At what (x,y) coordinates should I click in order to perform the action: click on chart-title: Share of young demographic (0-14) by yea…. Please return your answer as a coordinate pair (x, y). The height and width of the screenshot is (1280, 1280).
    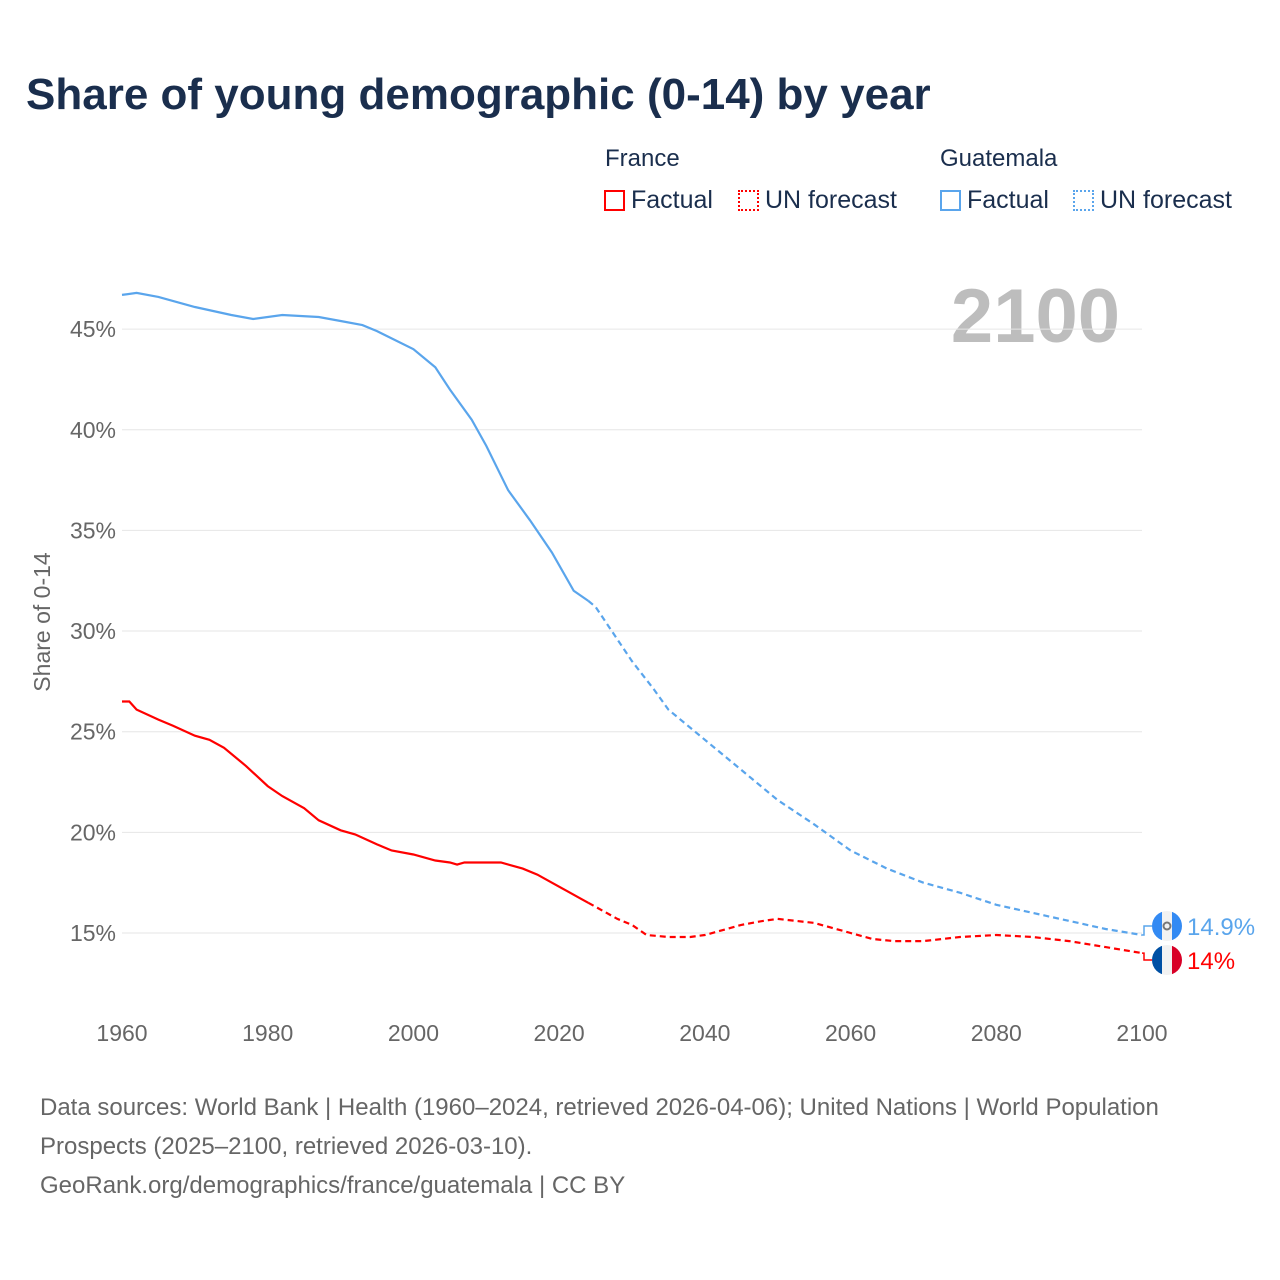
    Looking at the image, I should click on (478, 94).